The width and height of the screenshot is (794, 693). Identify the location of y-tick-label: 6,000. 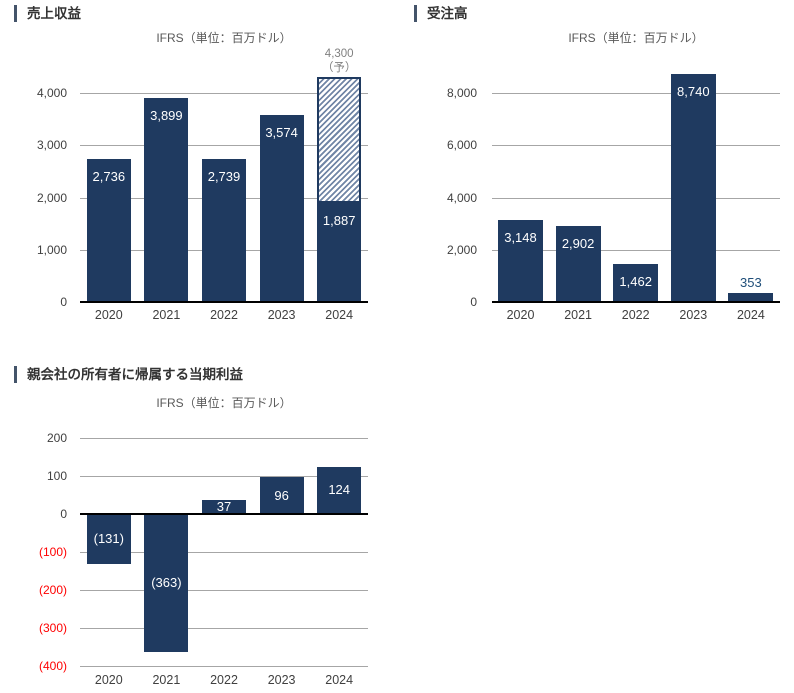
(461, 145).